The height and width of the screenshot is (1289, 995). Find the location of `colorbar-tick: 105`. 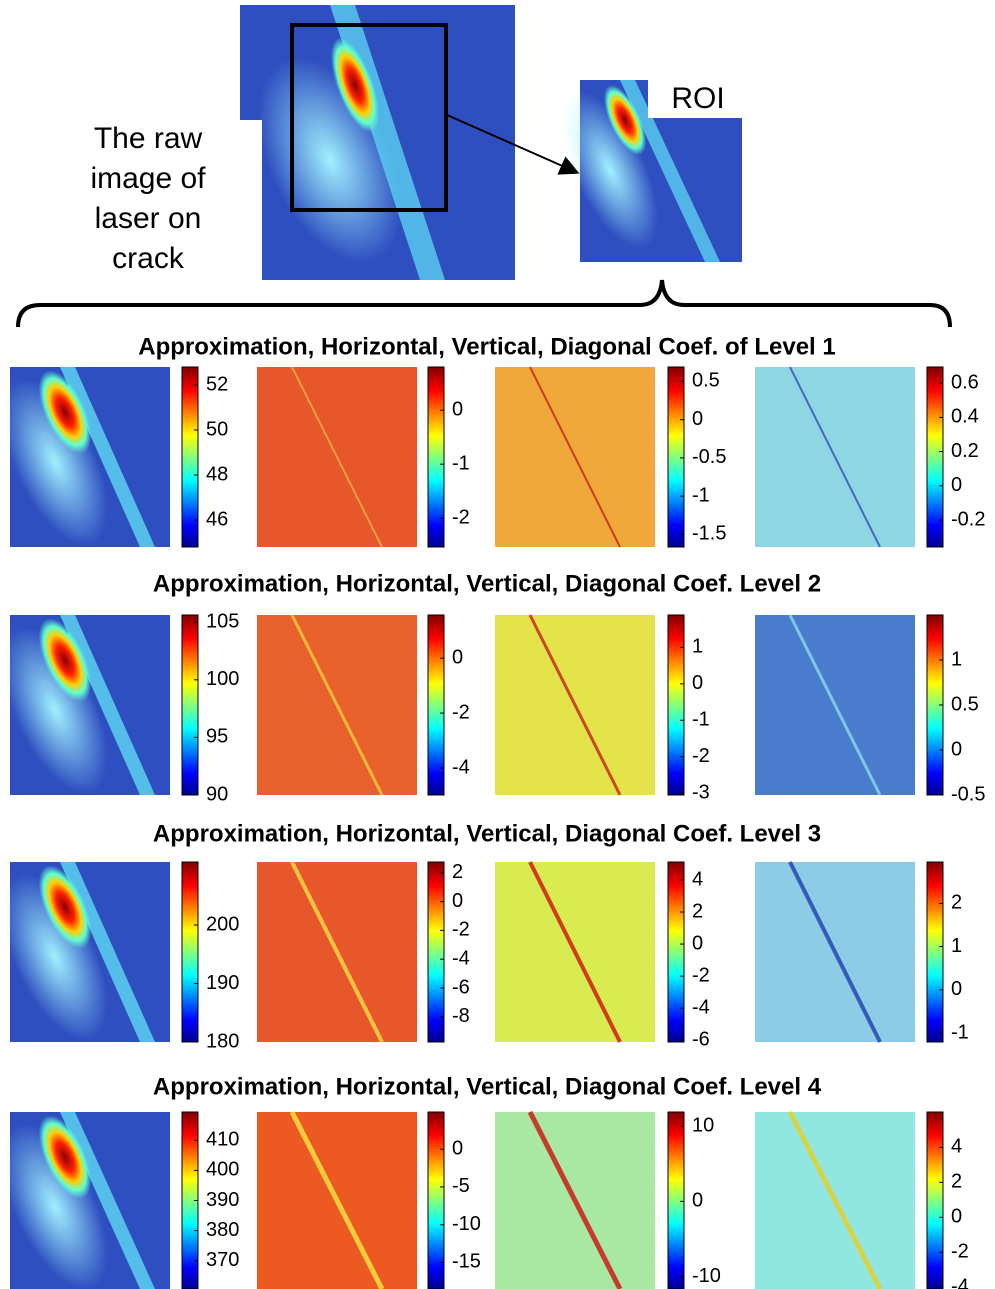

colorbar-tick: 105 is located at coordinates (222, 621).